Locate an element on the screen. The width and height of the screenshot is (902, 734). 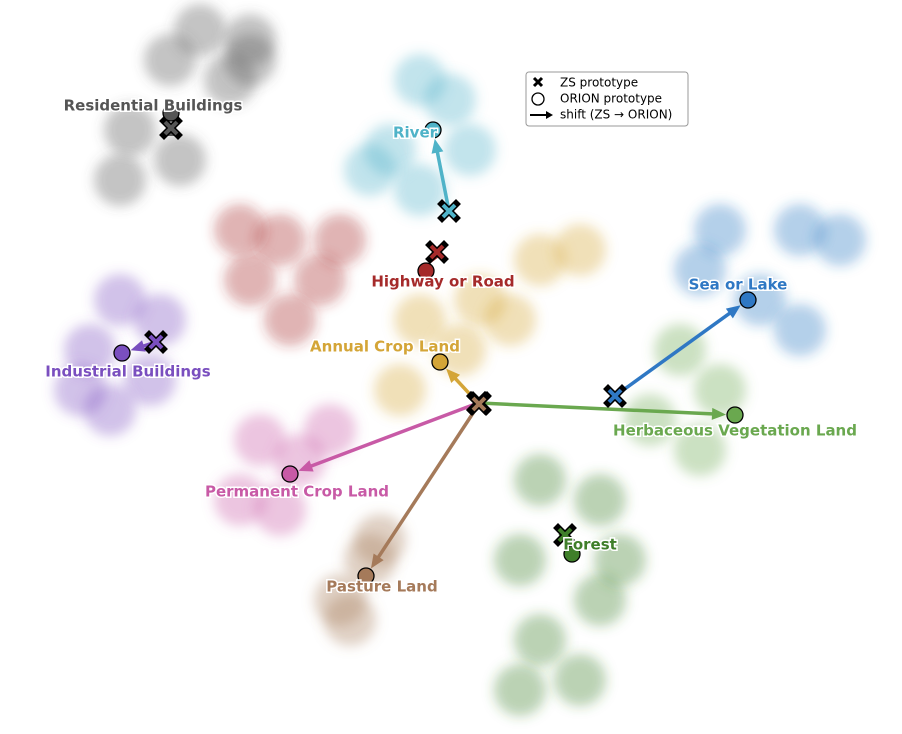
class-label: Forest is located at coordinates (590, 545).